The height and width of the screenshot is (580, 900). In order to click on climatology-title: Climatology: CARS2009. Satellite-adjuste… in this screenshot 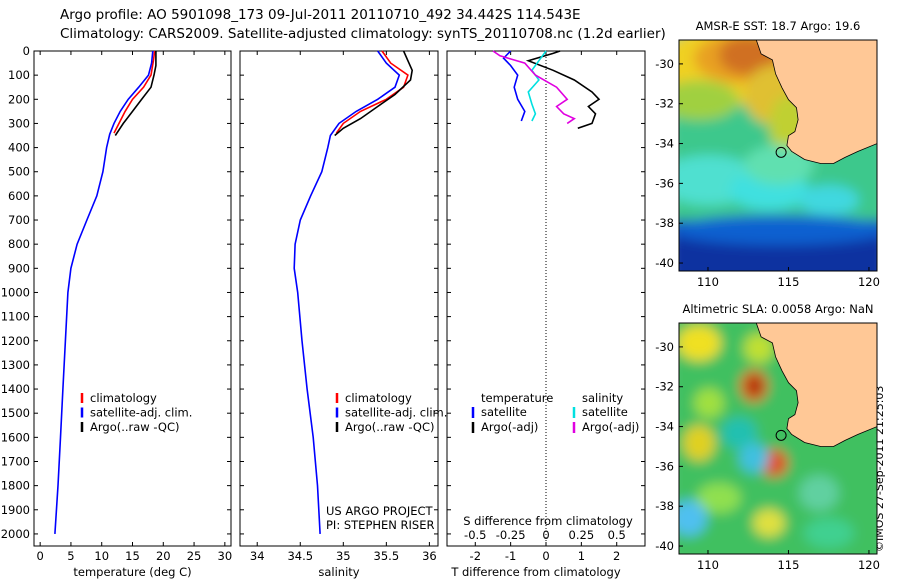, I will do `click(363, 34)`.